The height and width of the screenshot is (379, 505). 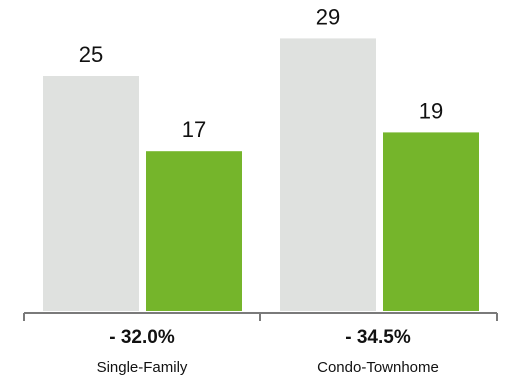 What do you see at coordinates (328, 16) in the screenshot?
I see `value-label-condo-townhome-series-0: 29` at bounding box center [328, 16].